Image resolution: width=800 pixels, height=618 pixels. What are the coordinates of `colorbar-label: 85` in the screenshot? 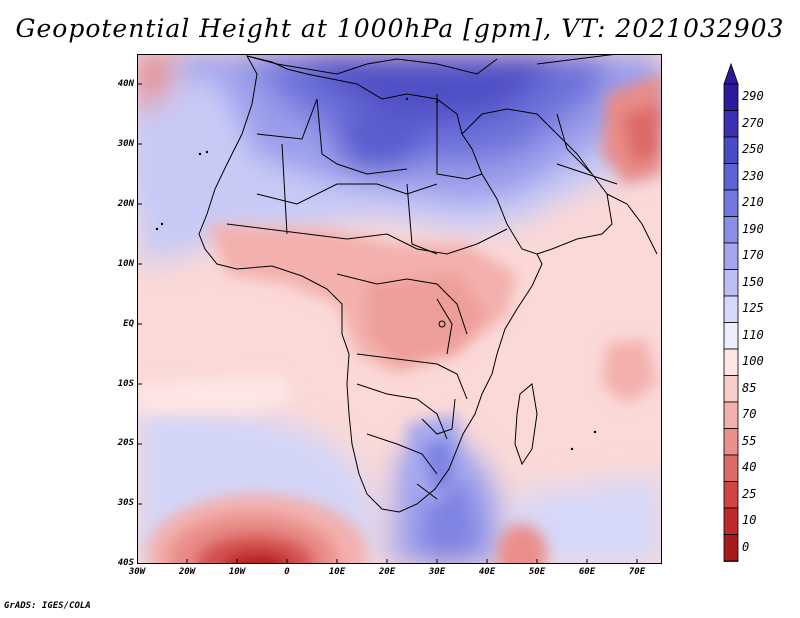 It's located at (749, 387).